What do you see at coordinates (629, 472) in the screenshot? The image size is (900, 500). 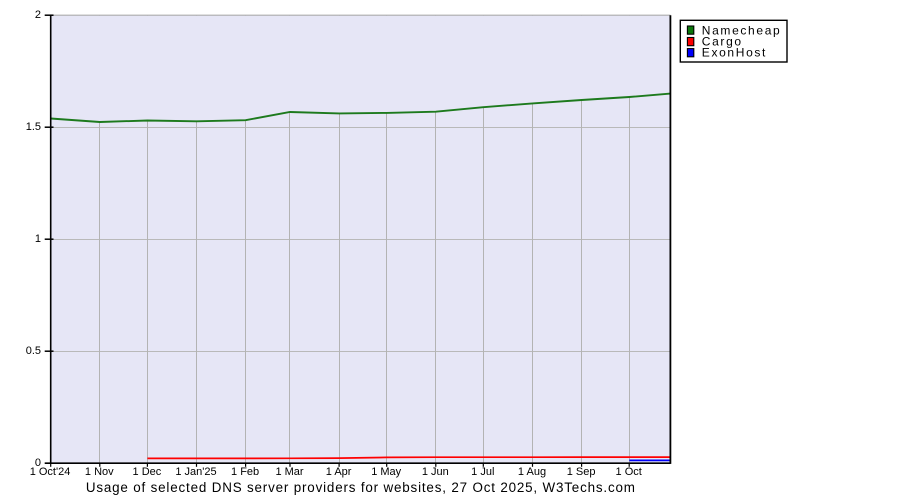 I see `svg-text: 1 Oct` at bounding box center [629, 472].